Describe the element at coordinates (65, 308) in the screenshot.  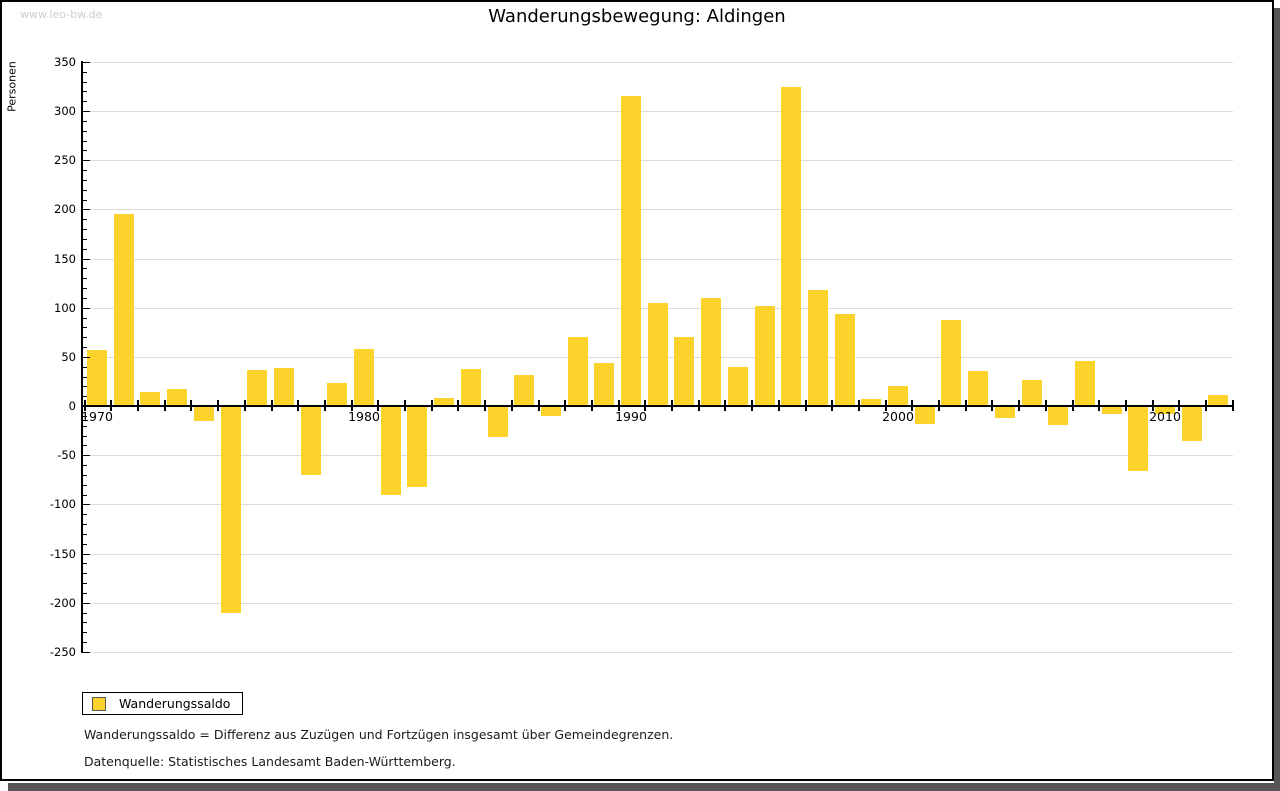
I see `y-axis-tick-label: 100` at that location.